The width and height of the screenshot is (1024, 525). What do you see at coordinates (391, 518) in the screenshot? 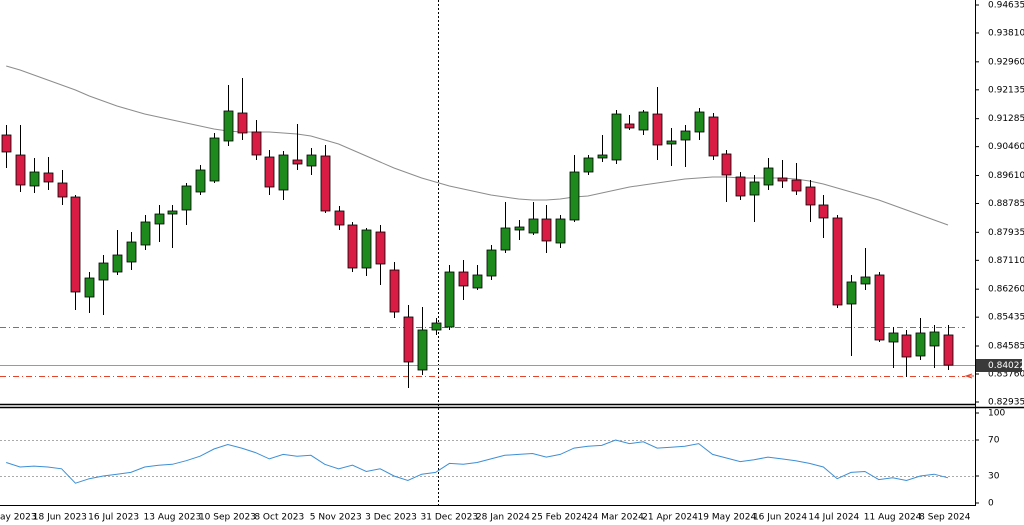
I see `x-tick-label: 3 Dec 2023` at bounding box center [391, 518].